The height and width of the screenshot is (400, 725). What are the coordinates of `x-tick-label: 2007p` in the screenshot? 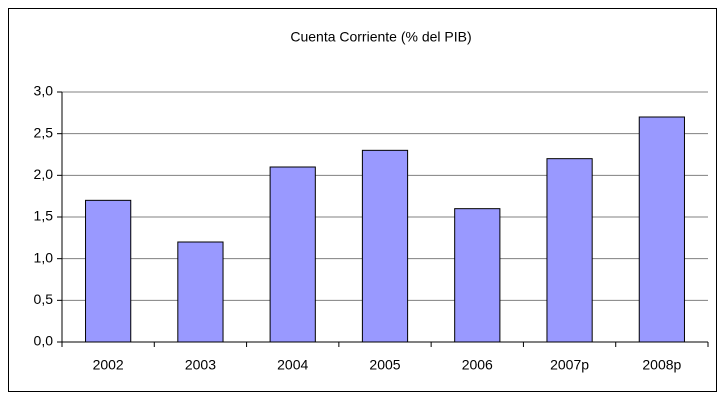 It's located at (569, 365).